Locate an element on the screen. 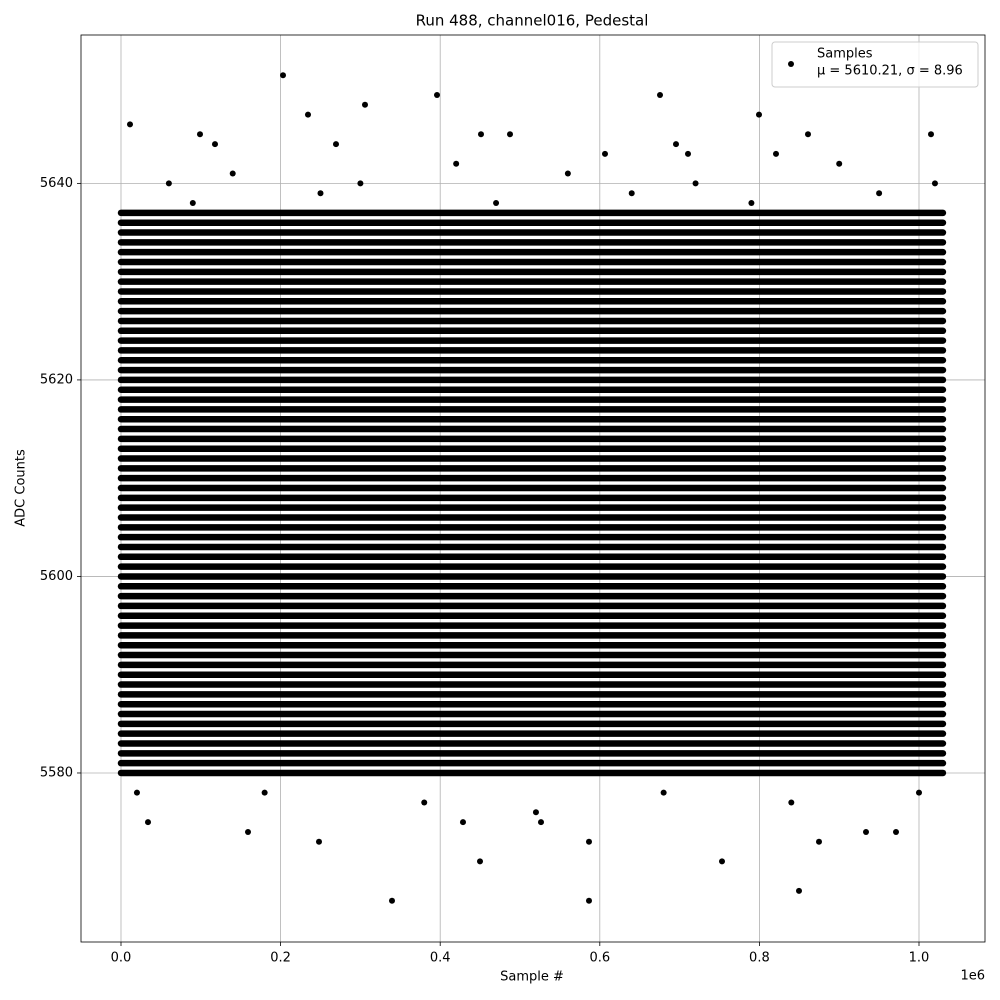 The image size is (1000, 1000). x-offset-label: 1e6 is located at coordinates (972, 976).